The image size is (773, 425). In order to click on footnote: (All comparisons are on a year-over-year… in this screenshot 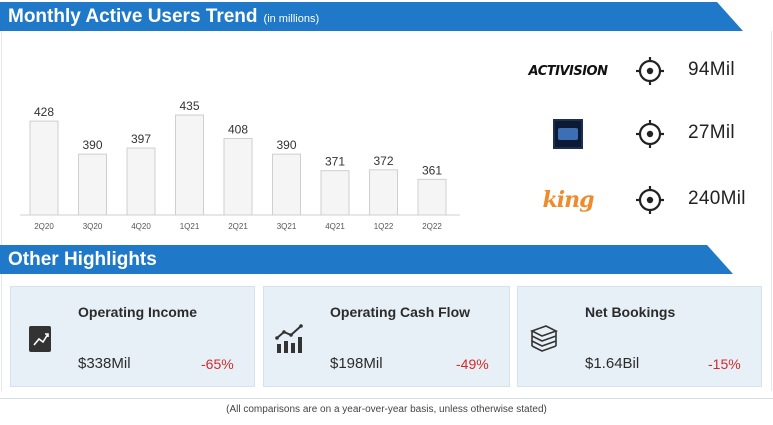, I will do `click(386, 409)`.